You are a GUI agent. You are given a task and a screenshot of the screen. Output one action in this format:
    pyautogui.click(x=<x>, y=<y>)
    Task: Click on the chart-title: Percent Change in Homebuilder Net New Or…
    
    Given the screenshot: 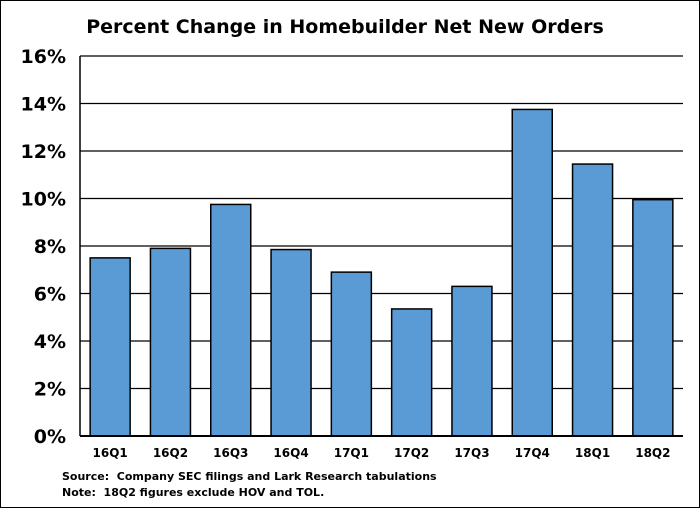 What is the action you would take?
    pyautogui.click(x=345, y=27)
    